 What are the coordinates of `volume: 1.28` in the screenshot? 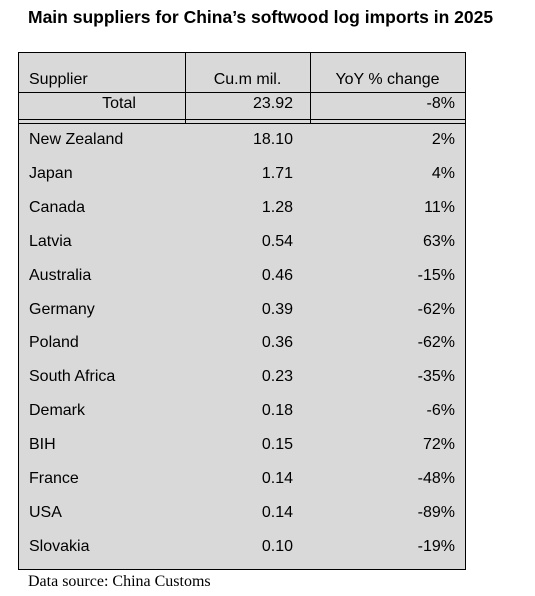 It's located at (277, 207).